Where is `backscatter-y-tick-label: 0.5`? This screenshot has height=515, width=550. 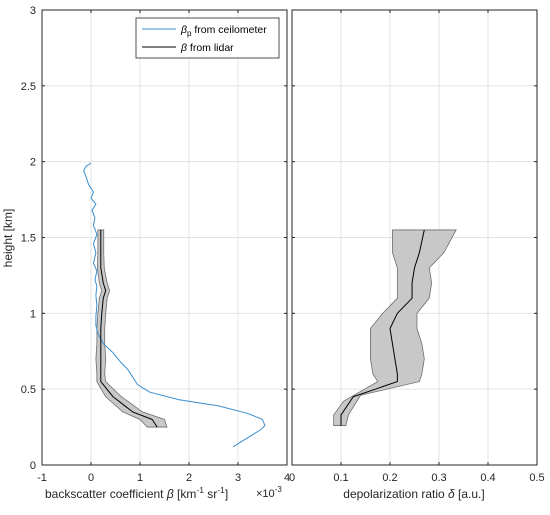 backscatter-y-tick-label: 0.5 is located at coordinates (28, 390).